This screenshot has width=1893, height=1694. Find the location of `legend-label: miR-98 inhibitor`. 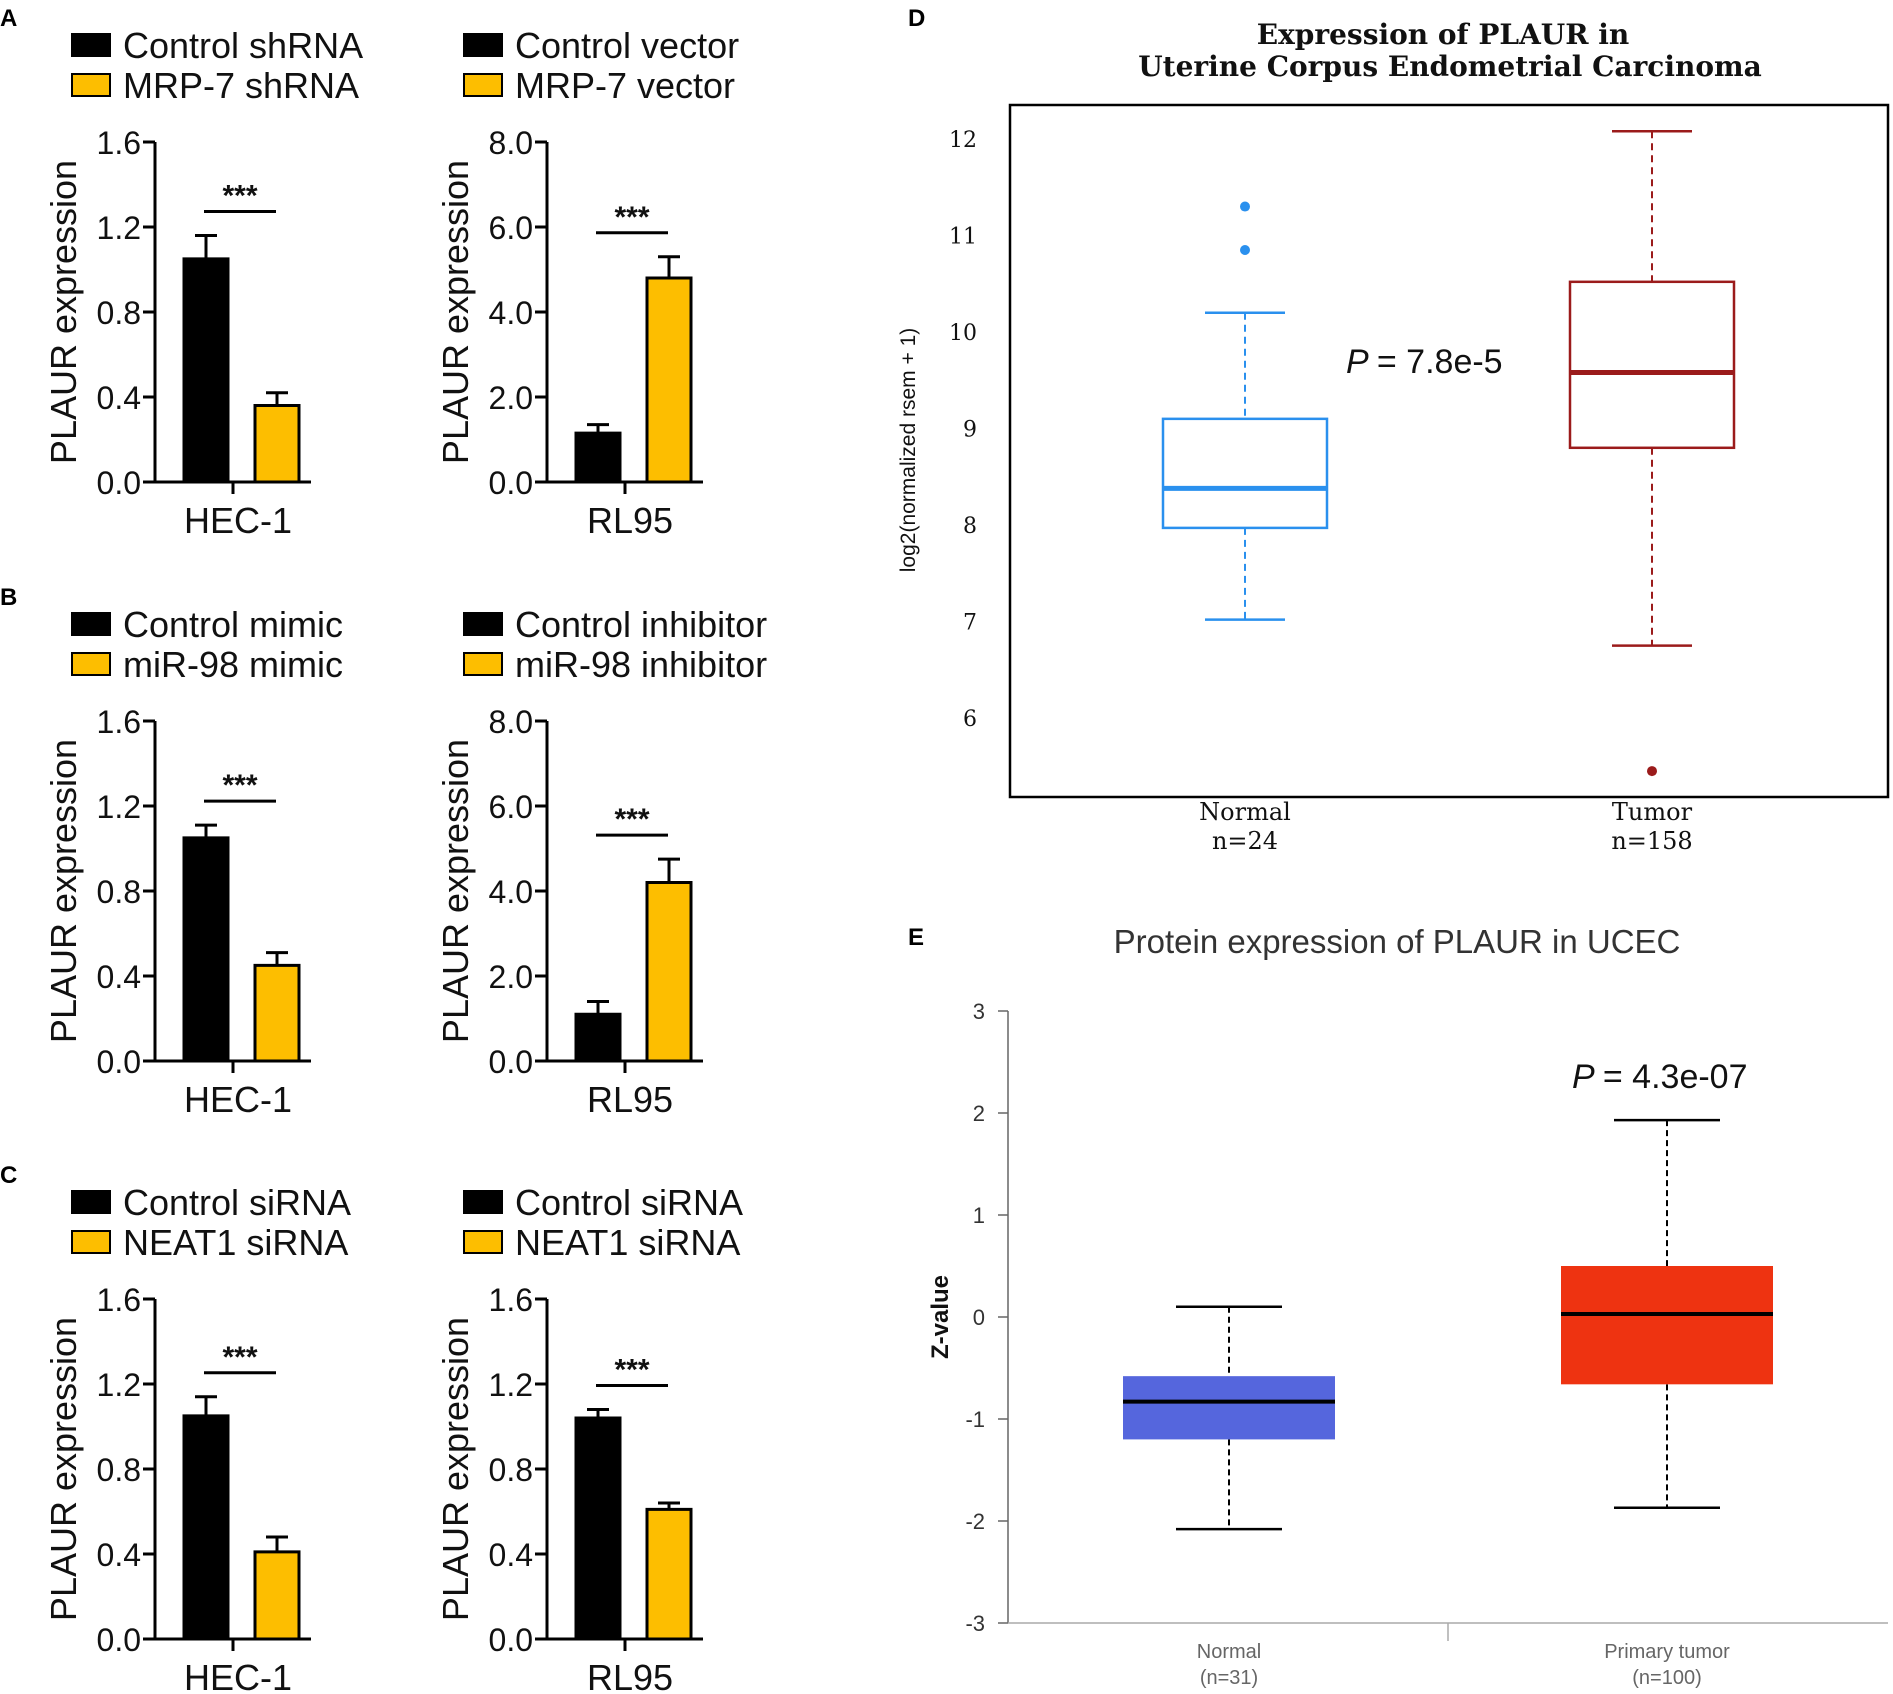

legend-label: miR-98 inhibitor is located at coordinates (641, 664).